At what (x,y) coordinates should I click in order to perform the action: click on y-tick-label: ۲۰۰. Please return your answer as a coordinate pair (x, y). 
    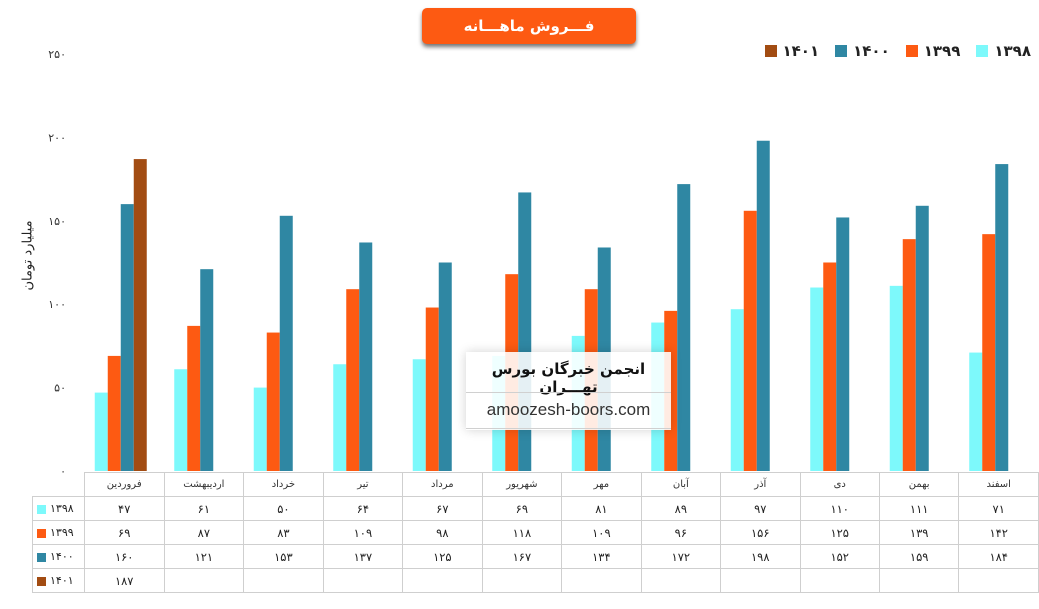
    Looking at the image, I should click on (57, 137).